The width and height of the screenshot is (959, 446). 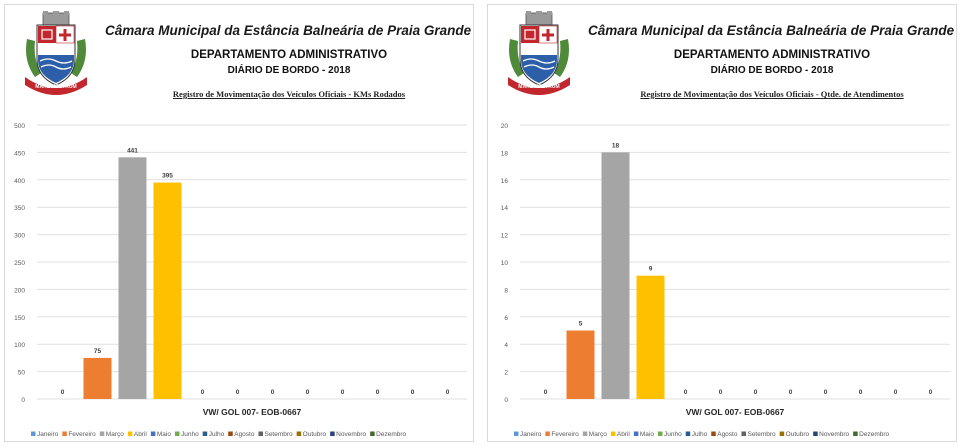 I want to click on header-department: DEPARTAMENTO ADMINISTRATIVO, so click(x=289, y=55).